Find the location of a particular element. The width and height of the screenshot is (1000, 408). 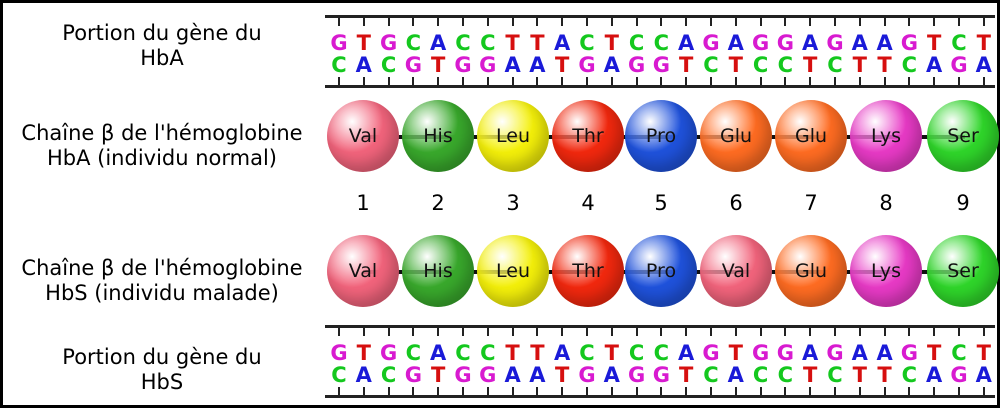

position-number: 5 is located at coordinates (661, 203).